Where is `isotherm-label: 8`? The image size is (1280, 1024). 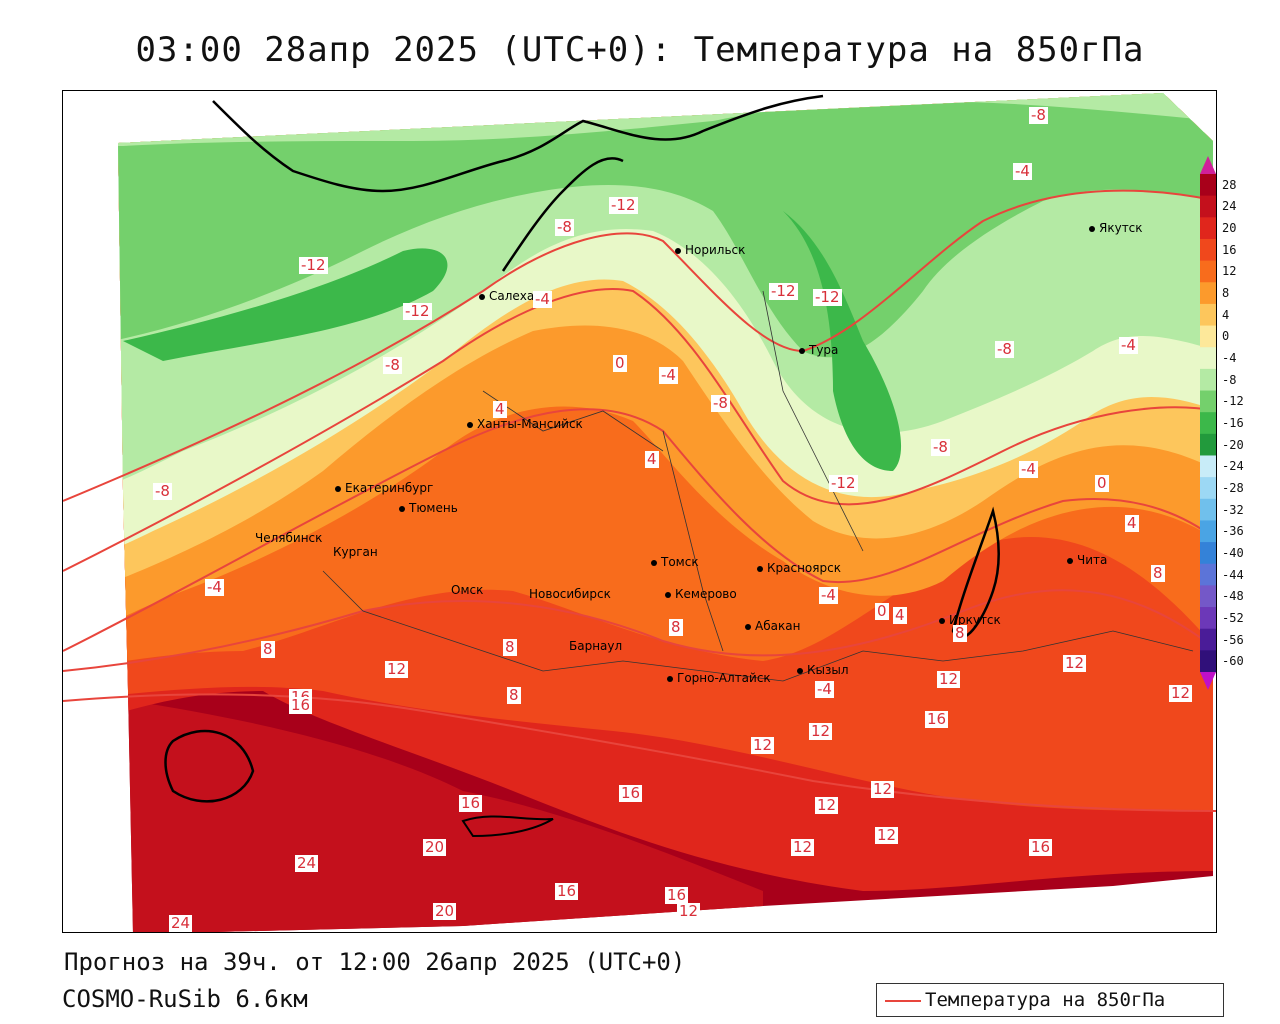
isotherm-label: 8 is located at coordinates (268, 649).